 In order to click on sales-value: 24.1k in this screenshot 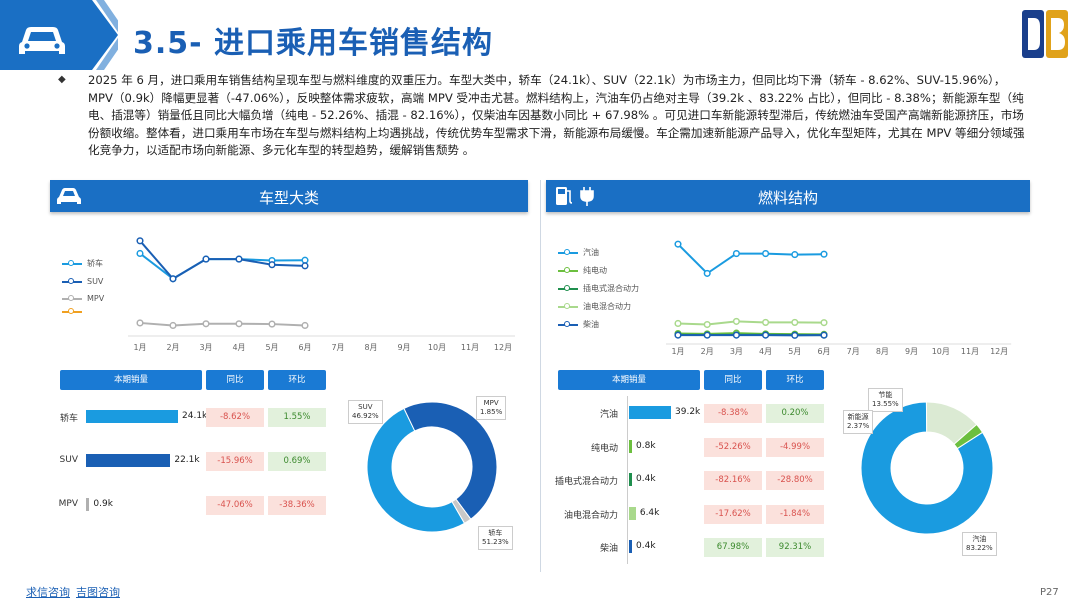, I will do `click(195, 416)`.